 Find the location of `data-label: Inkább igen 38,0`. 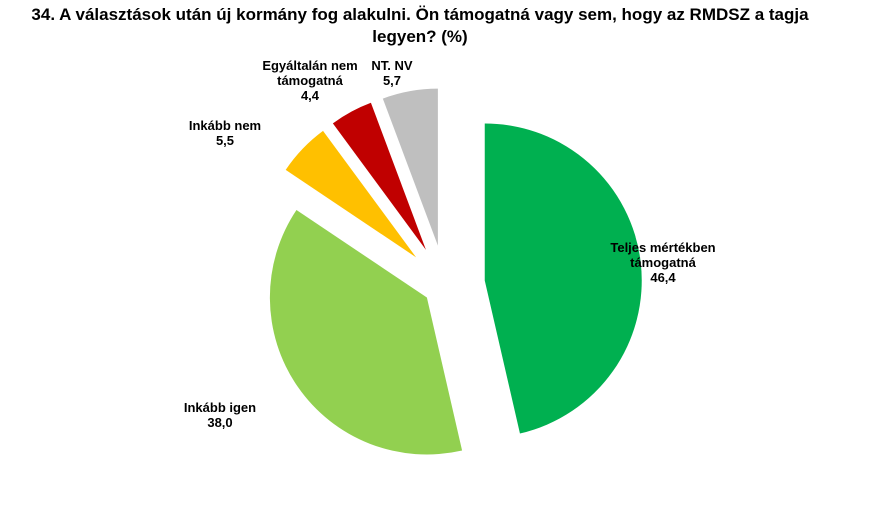

data-label: Inkább igen 38,0 is located at coordinates (220, 415).